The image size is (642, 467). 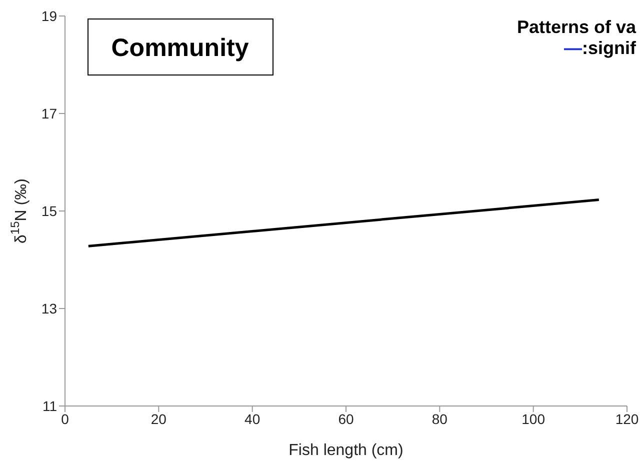 What do you see at coordinates (49, 16) in the screenshot?
I see `y-tick-label: 19` at bounding box center [49, 16].